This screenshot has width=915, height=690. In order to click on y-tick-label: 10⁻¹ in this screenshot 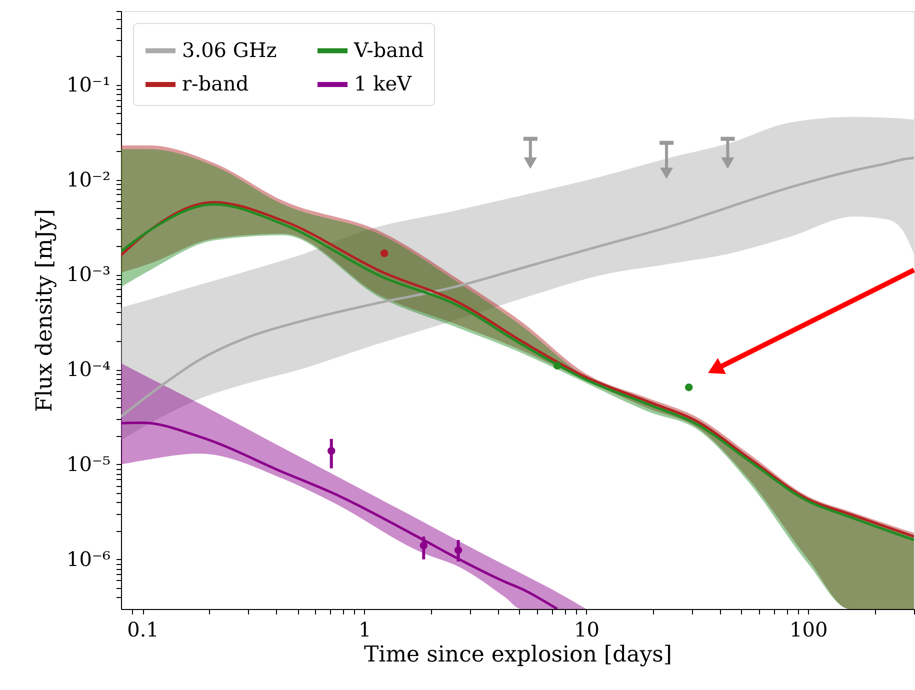, I will do `click(88, 84)`.